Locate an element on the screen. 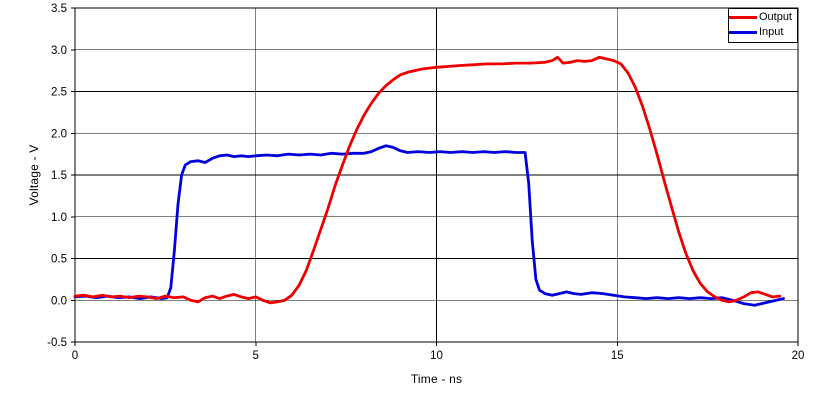  y-tick-label: 2.5 is located at coordinates (59, 93).